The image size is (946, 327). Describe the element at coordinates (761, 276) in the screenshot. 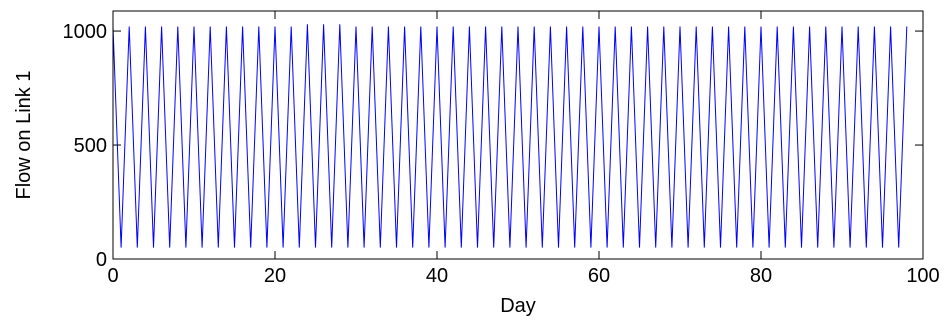

I see `x-tick-label: 80` at that location.